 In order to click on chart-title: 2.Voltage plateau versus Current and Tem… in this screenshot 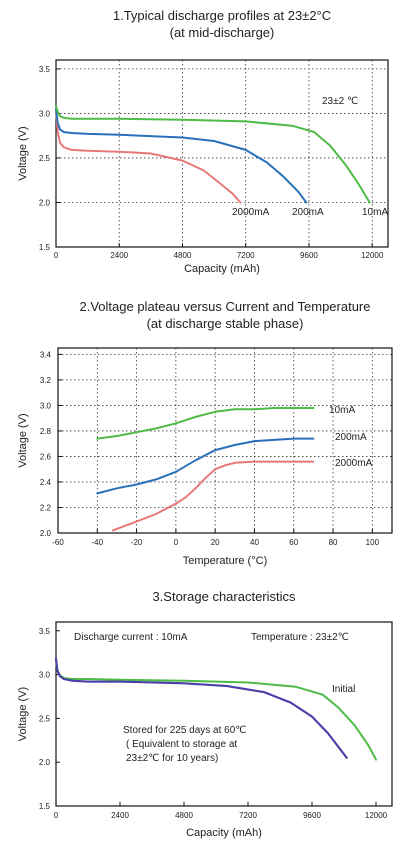, I will do `click(225, 306)`.